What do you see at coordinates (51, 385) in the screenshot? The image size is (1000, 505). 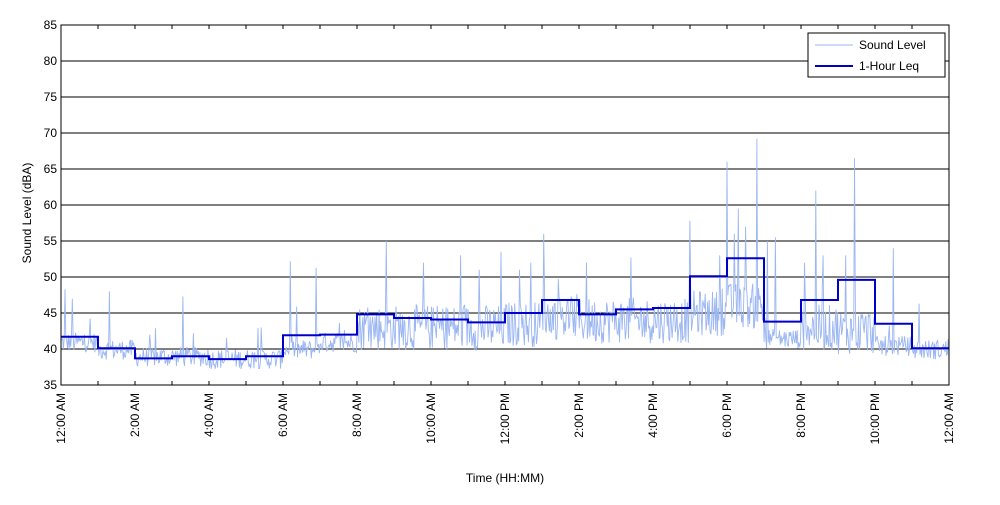 I see `y-tick-label: 35` at bounding box center [51, 385].